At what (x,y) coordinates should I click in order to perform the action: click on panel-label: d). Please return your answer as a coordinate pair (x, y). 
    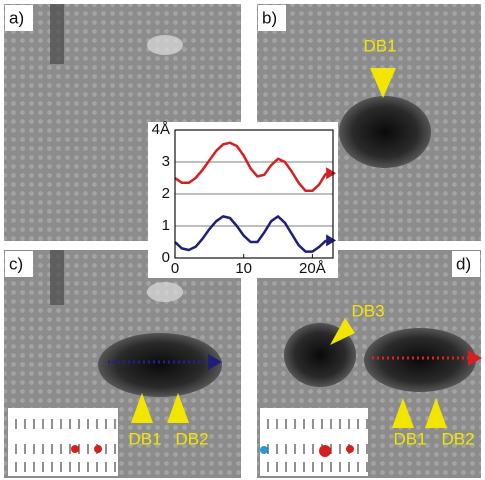
    Looking at the image, I should click on (463, 263).